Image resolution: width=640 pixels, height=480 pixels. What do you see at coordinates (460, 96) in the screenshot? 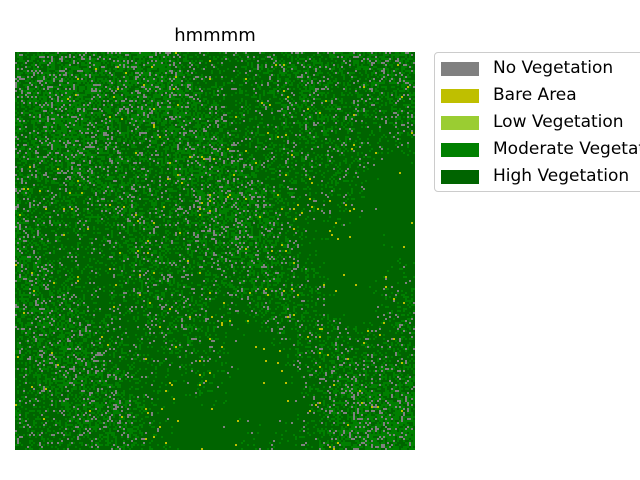
I see `legend-swatch-bare-area` at bounding box center [460, 96].